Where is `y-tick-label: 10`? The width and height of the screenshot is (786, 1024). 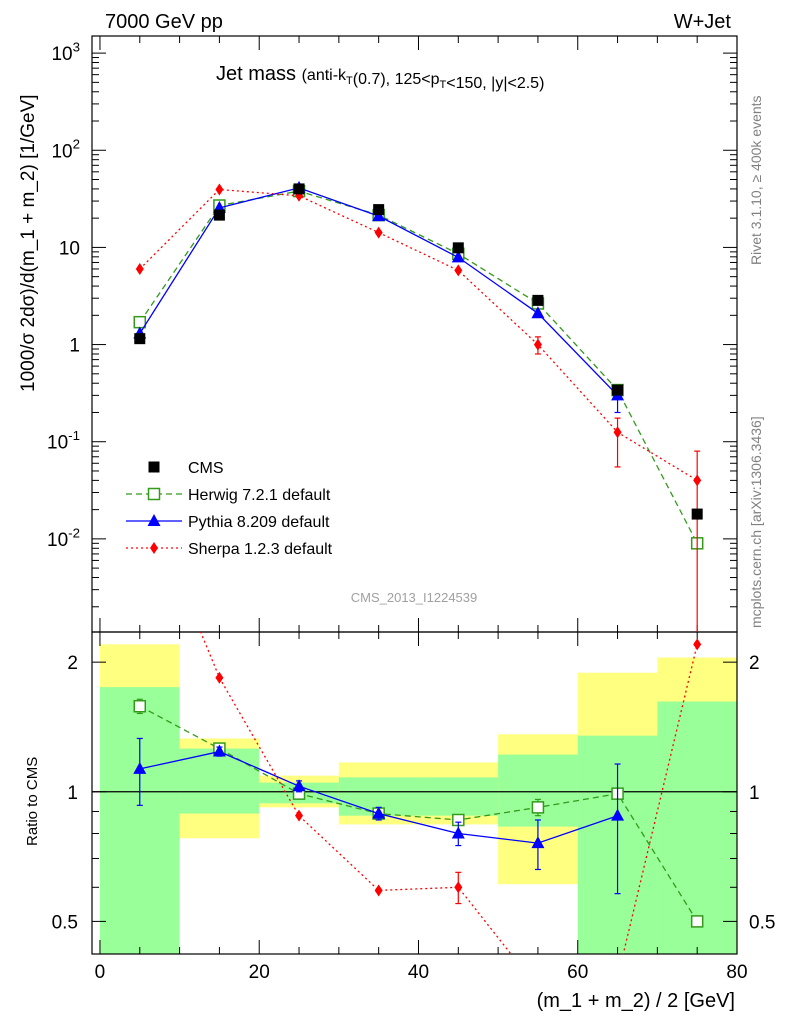
y-tick-label: 10 is located at coordinates (69, 248).